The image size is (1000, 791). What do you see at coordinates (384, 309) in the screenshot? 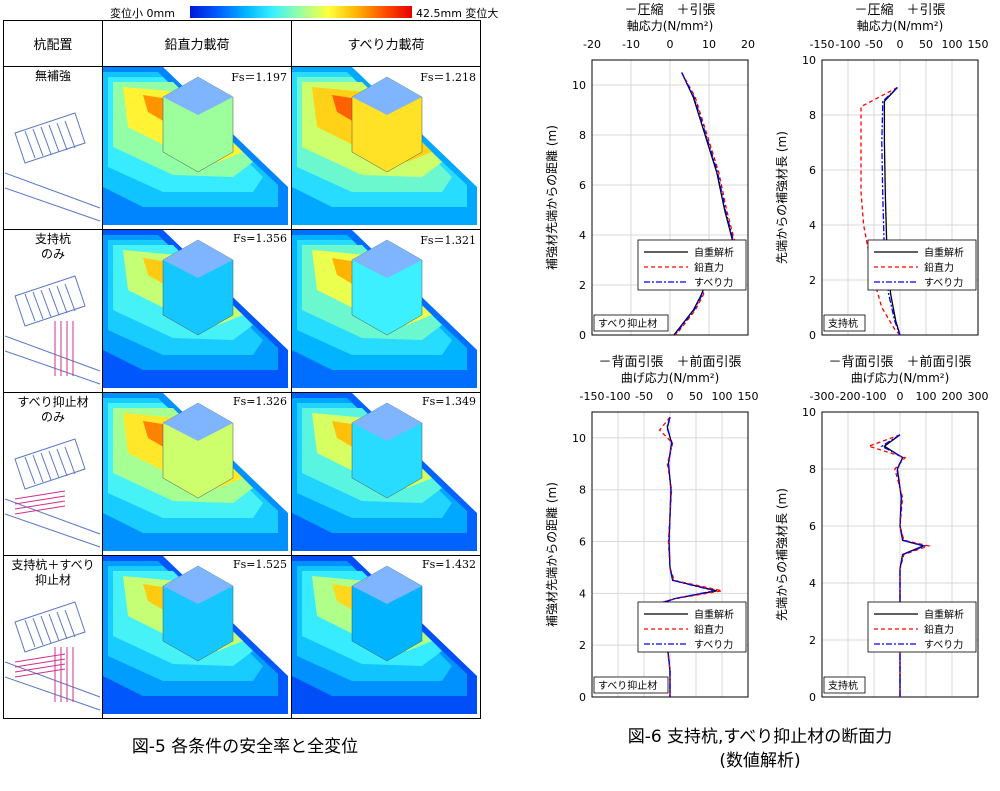
I see `sliding-load-contour` at bounding box center [384, 309].